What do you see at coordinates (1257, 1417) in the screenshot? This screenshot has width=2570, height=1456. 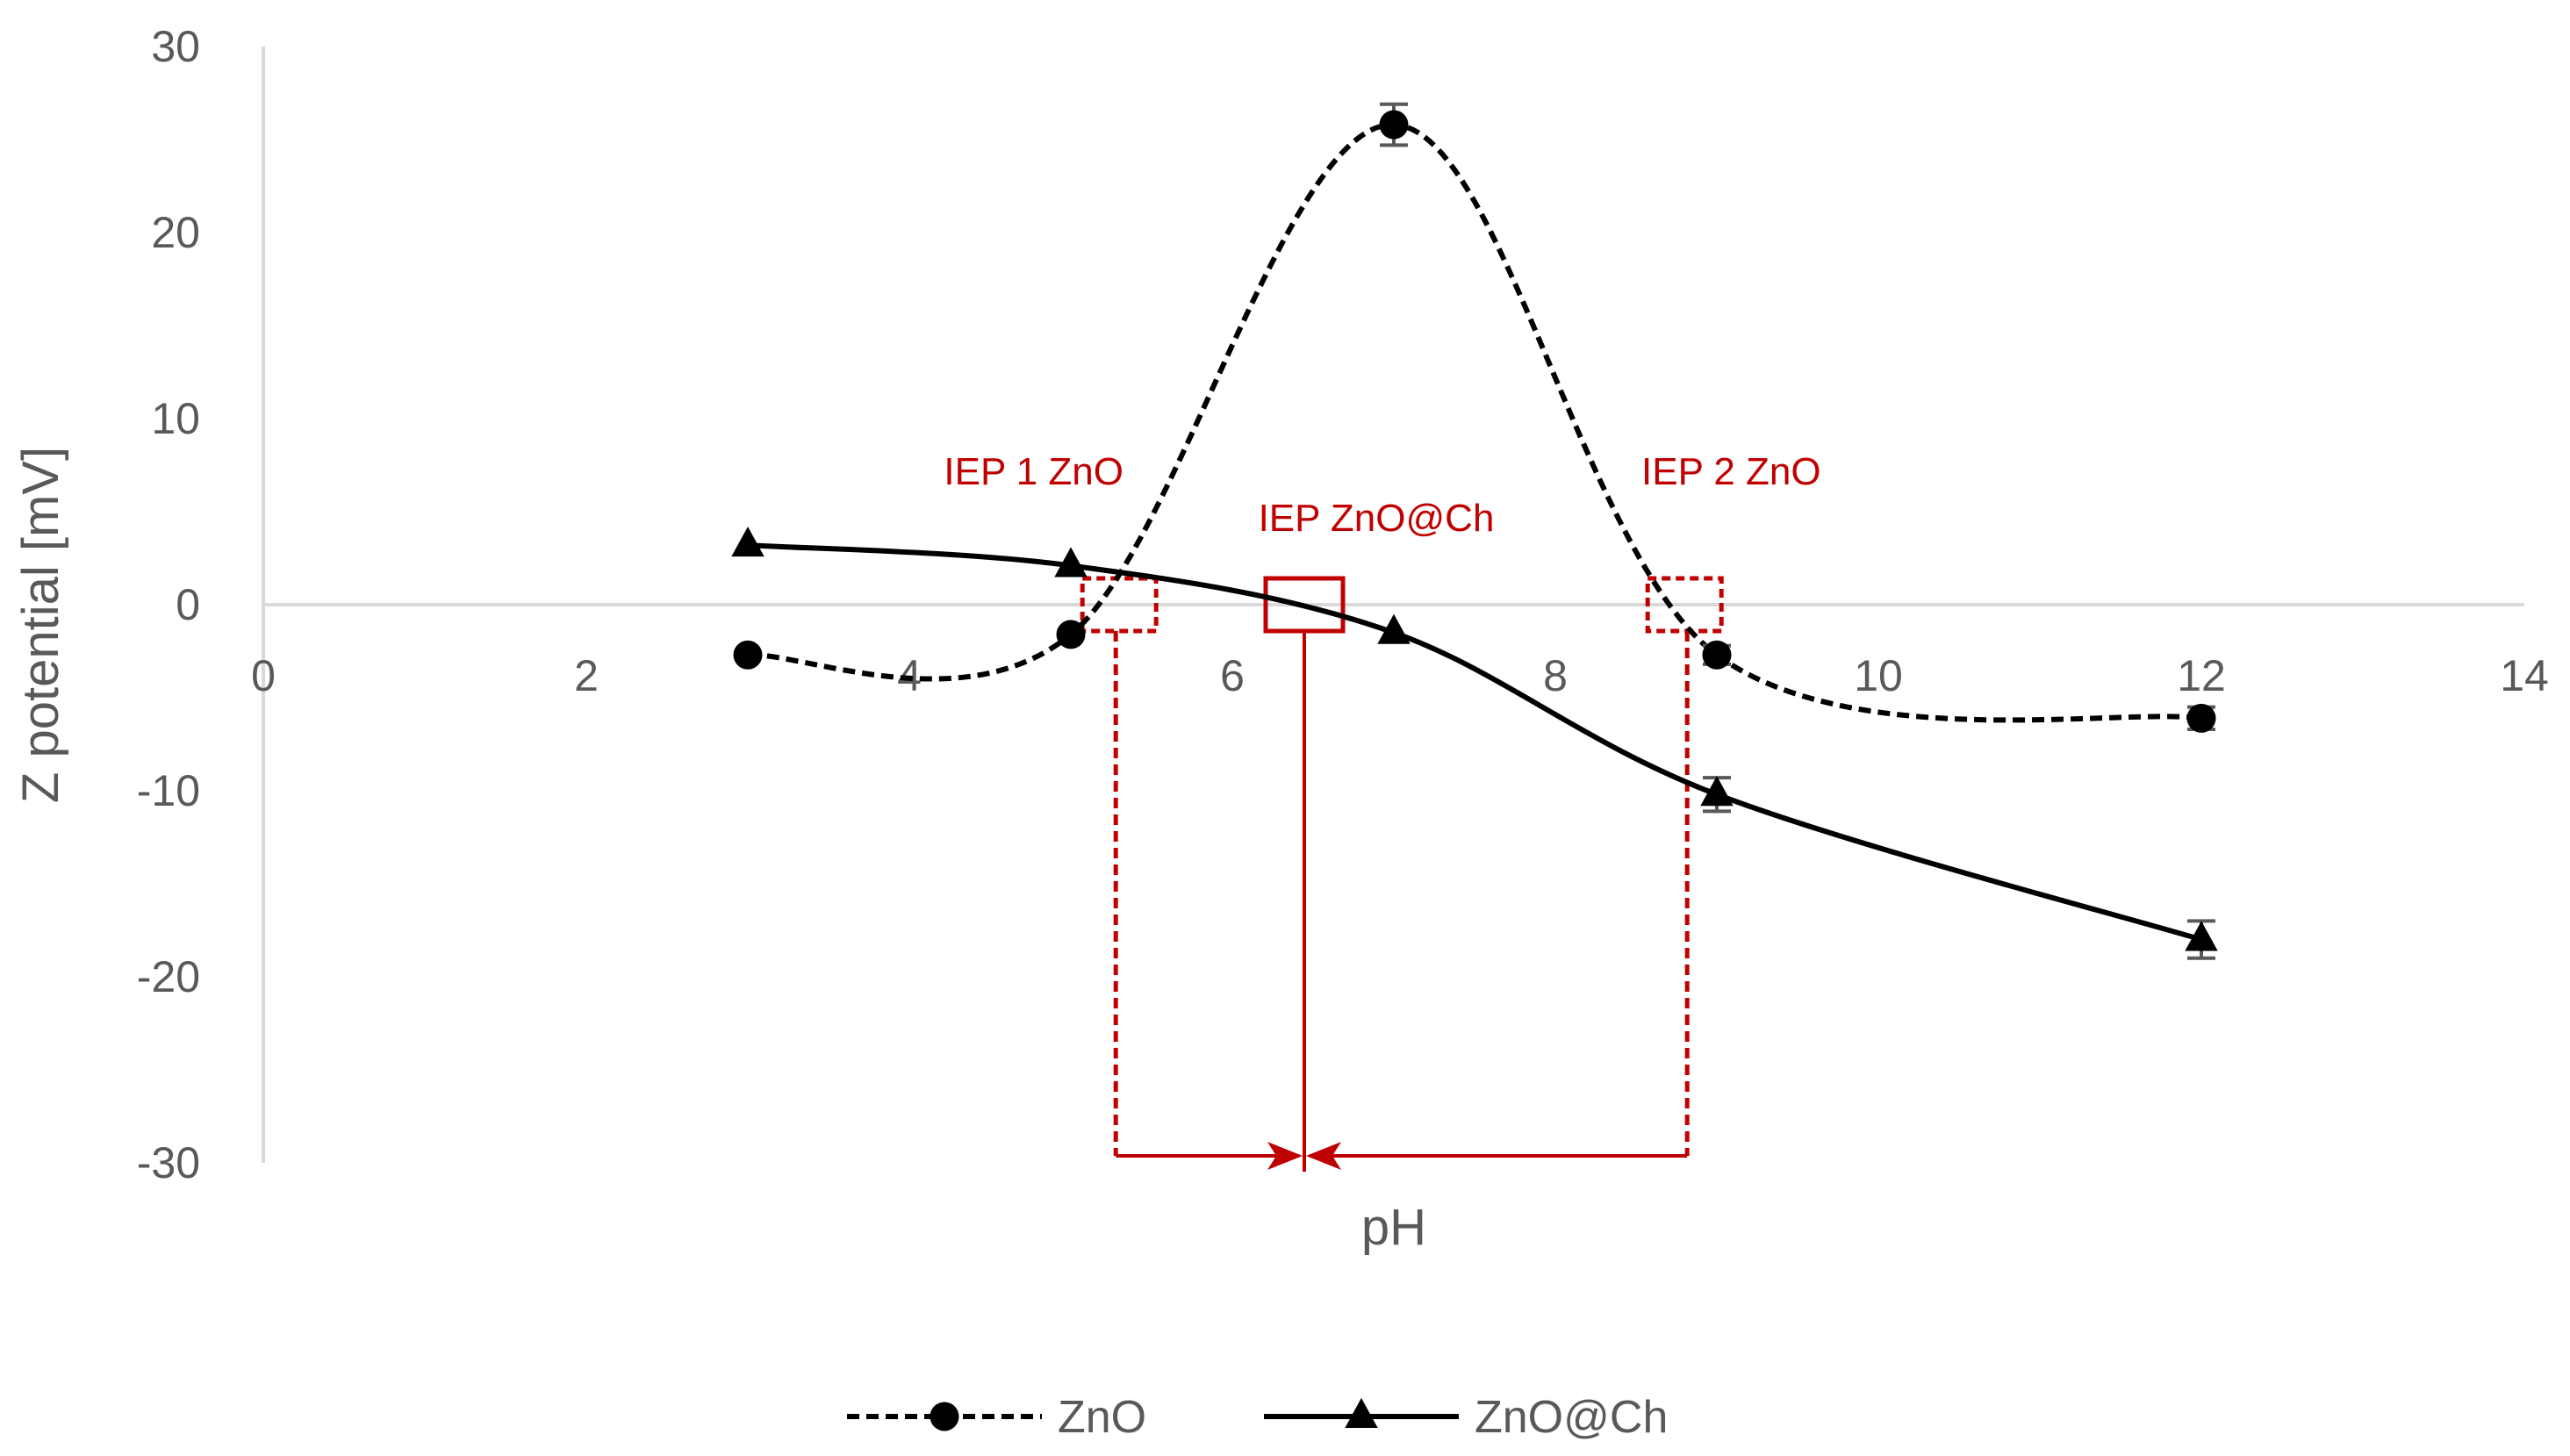 I see `legend: ZnO ZnO@Ch` at bounding box center [1257, 1417].